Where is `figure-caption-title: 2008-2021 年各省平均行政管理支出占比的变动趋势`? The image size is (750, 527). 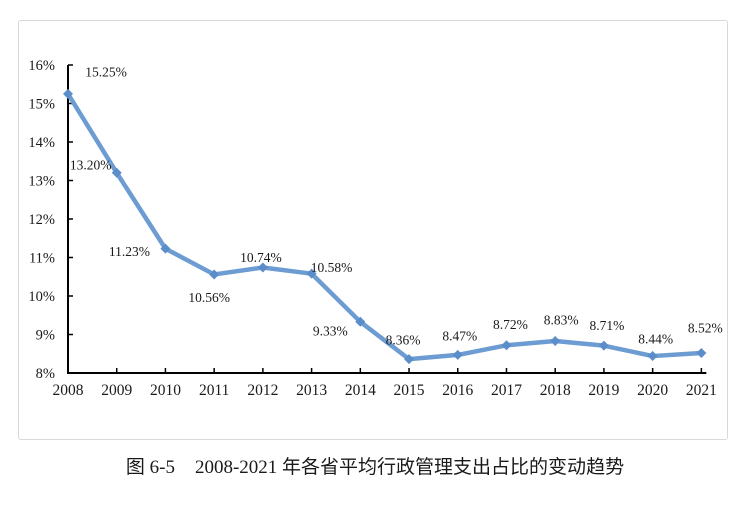 figure-caption-title: 2008-2021 年各省平均行政管理支出占比的变动趋势 is located at coordinates (409, 467).